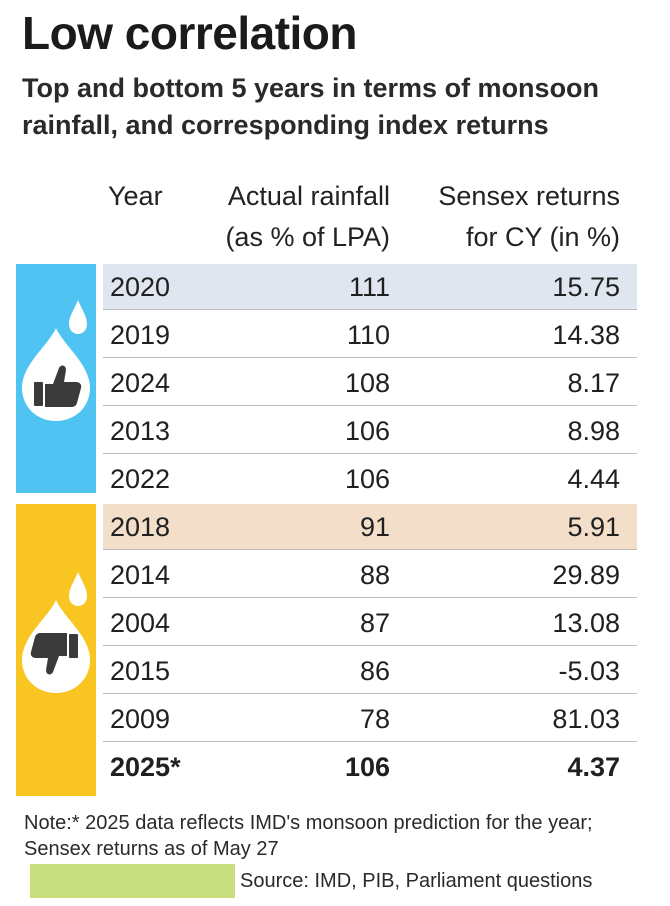 The image size is (670, 906). I want to click on column-header-year-line: Year, so click(135, 196).